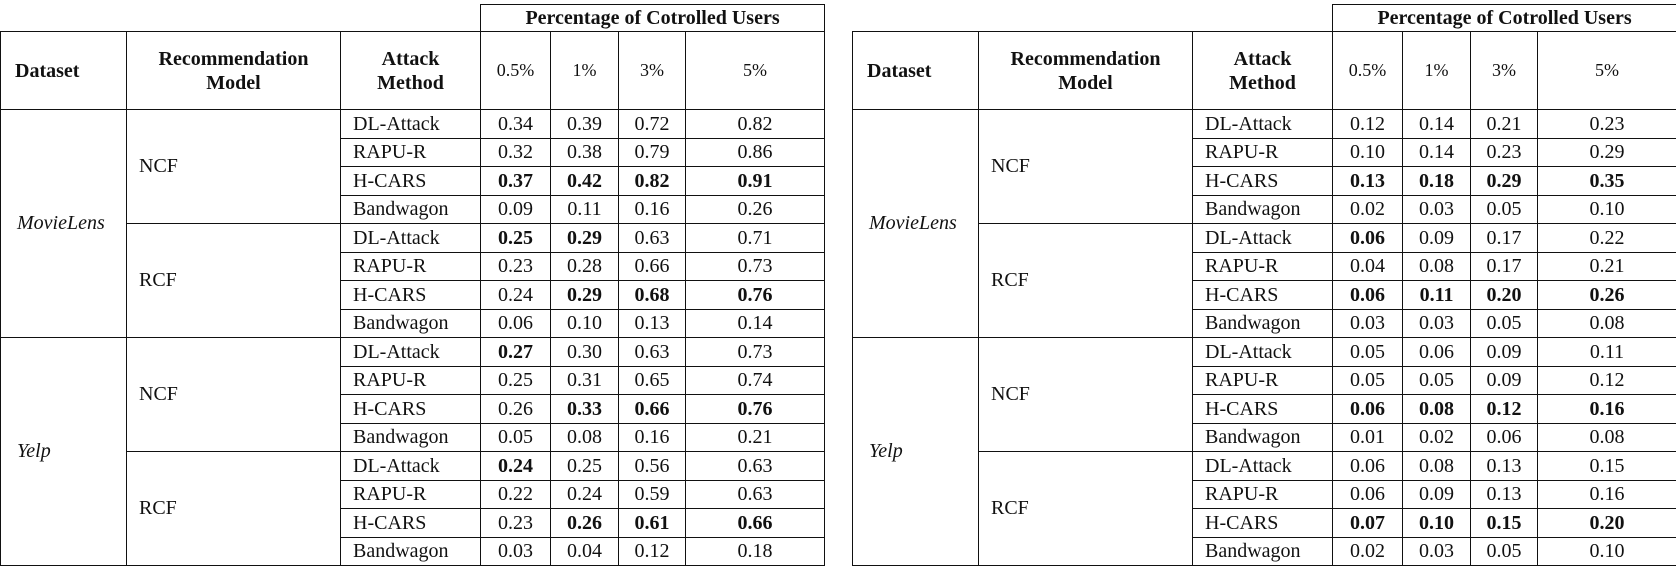 The height and width of the screenshot is (572, 1676). Describe the element at coordinates (1085, 280) in the screenshot. I see `model-cell: RCF` at that location.